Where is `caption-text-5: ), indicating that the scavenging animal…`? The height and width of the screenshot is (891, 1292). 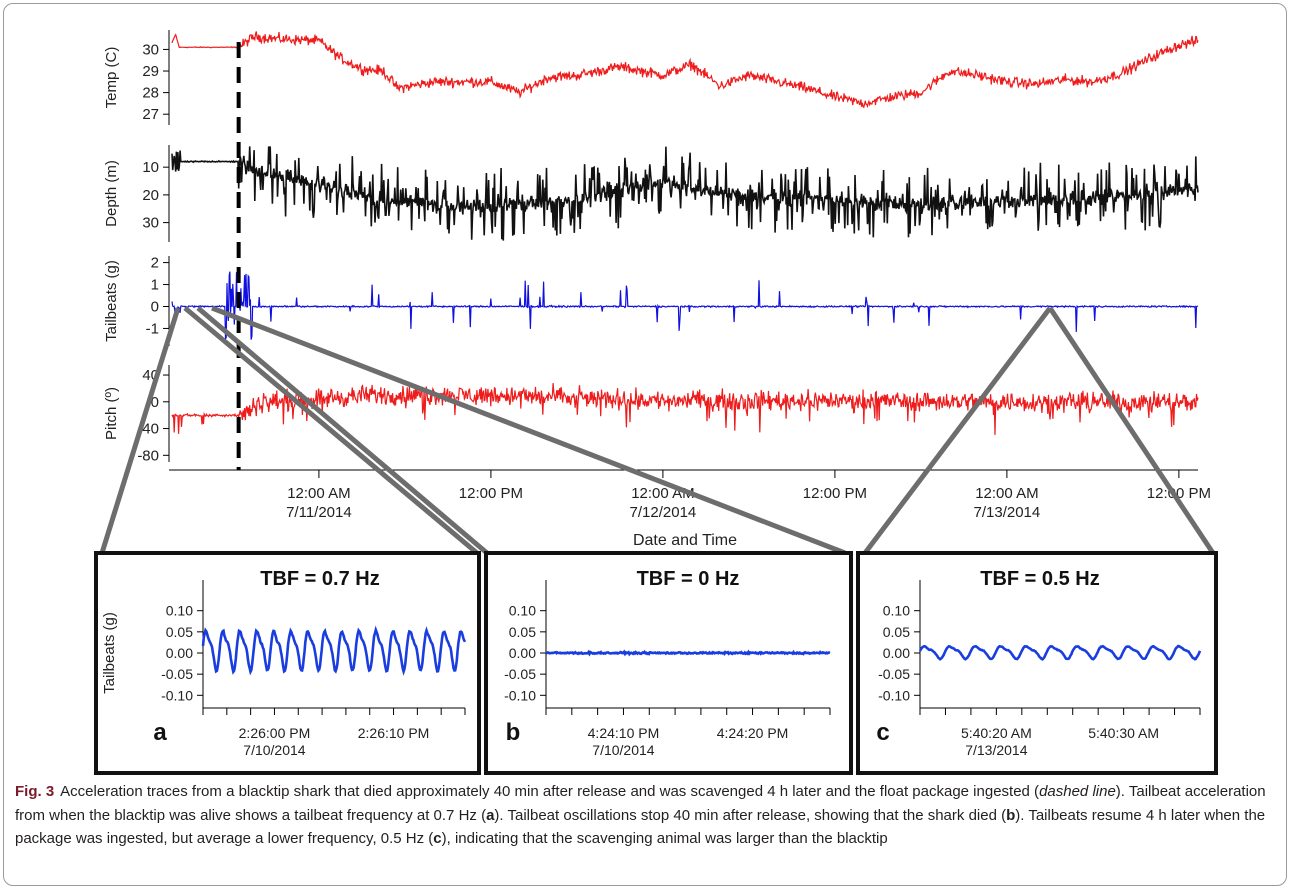
caption-text-5: ), indicating that the scavenging animal… is located at coordinates (664, 838).